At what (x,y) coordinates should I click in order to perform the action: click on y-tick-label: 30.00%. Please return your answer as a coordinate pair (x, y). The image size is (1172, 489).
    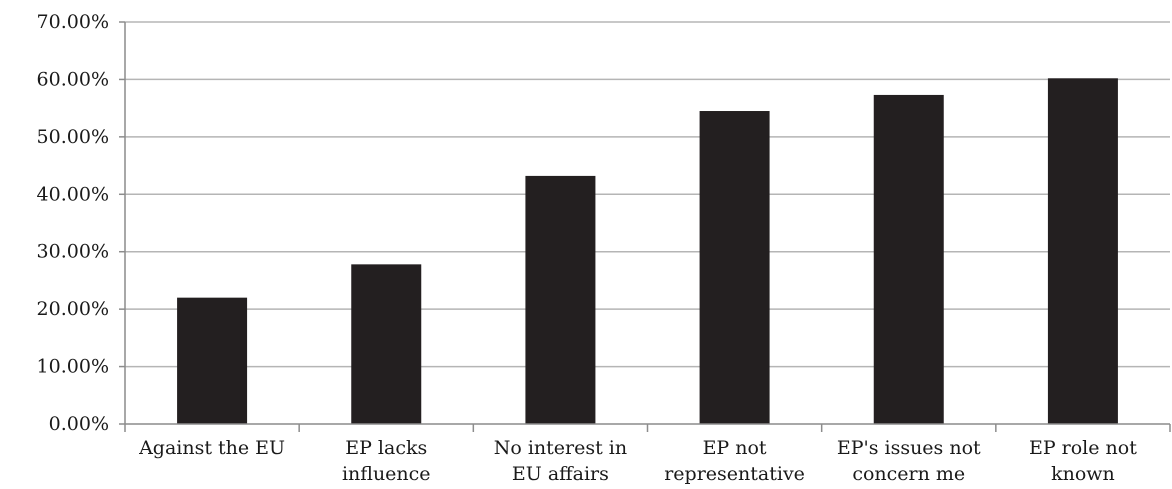
    Looking at the image, I should click on (73, 252).